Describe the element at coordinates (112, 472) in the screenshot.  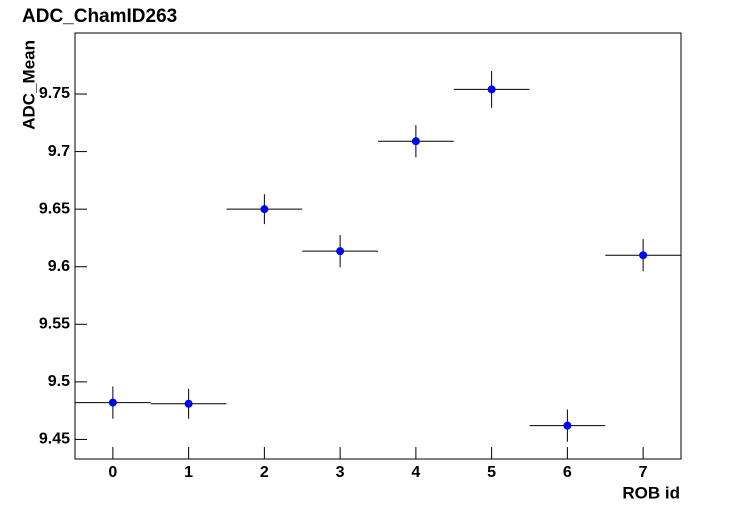
I see `x-tick-label: 0` at that location.